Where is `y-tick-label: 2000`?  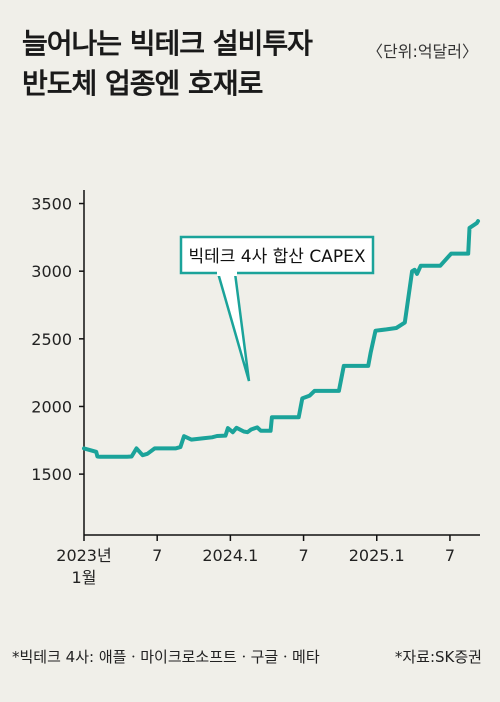 y-tick-label: 2000 is located at coordinates (51, 406).